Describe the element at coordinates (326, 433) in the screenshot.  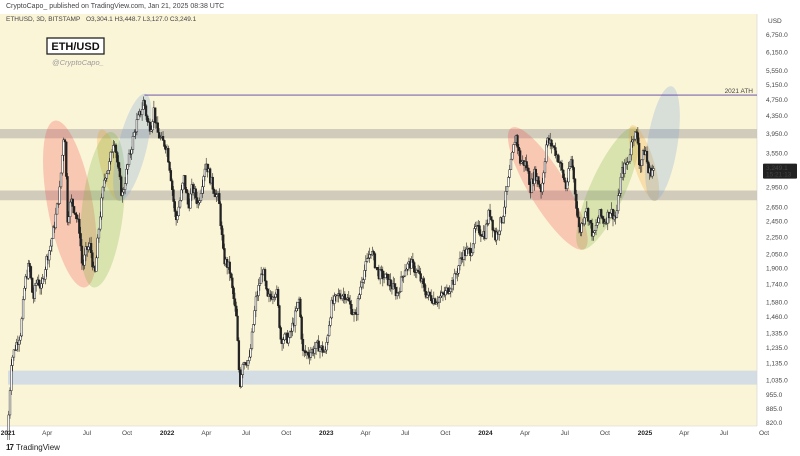
I see `time-tick-label: 2023` at that location.